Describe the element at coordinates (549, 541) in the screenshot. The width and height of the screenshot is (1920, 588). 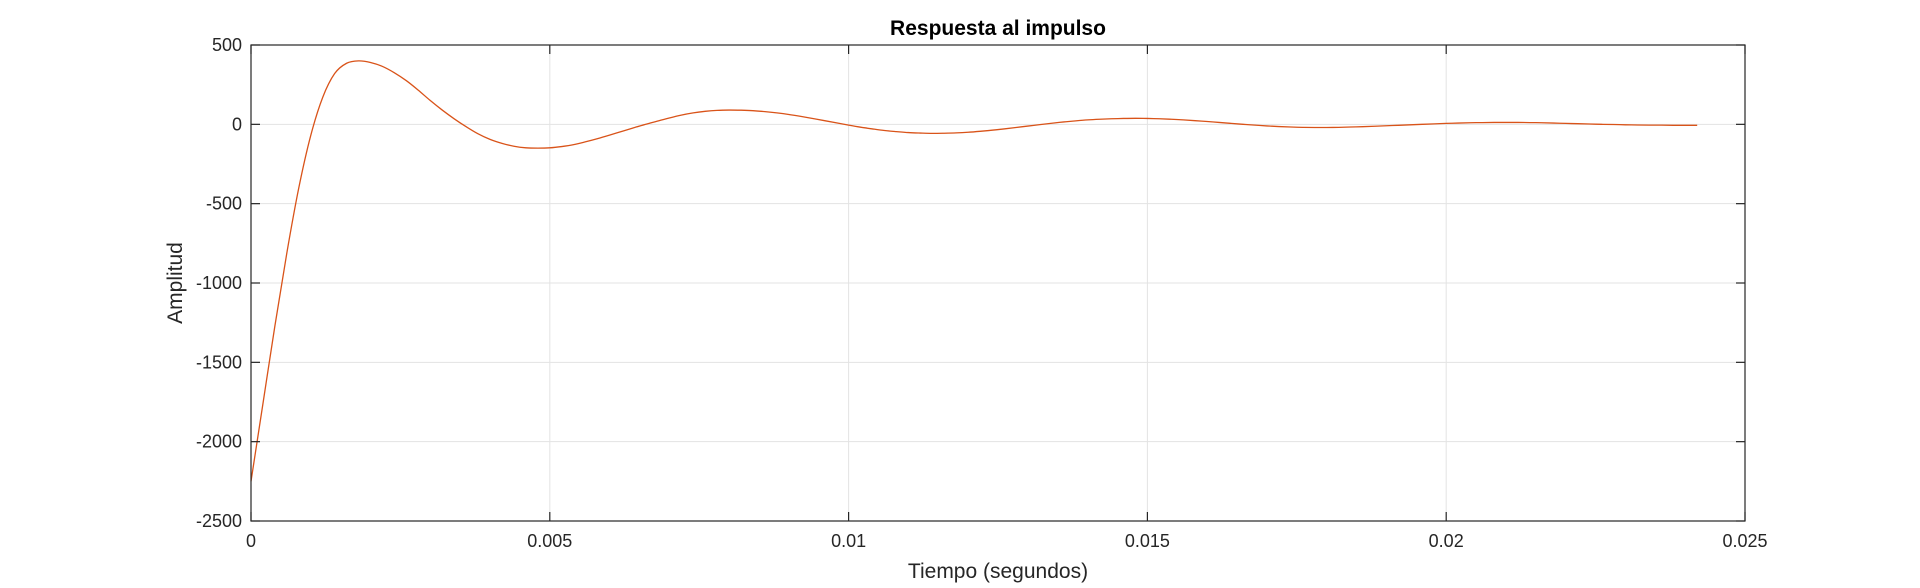
I see `x-tick-label: 0.005` at that location.